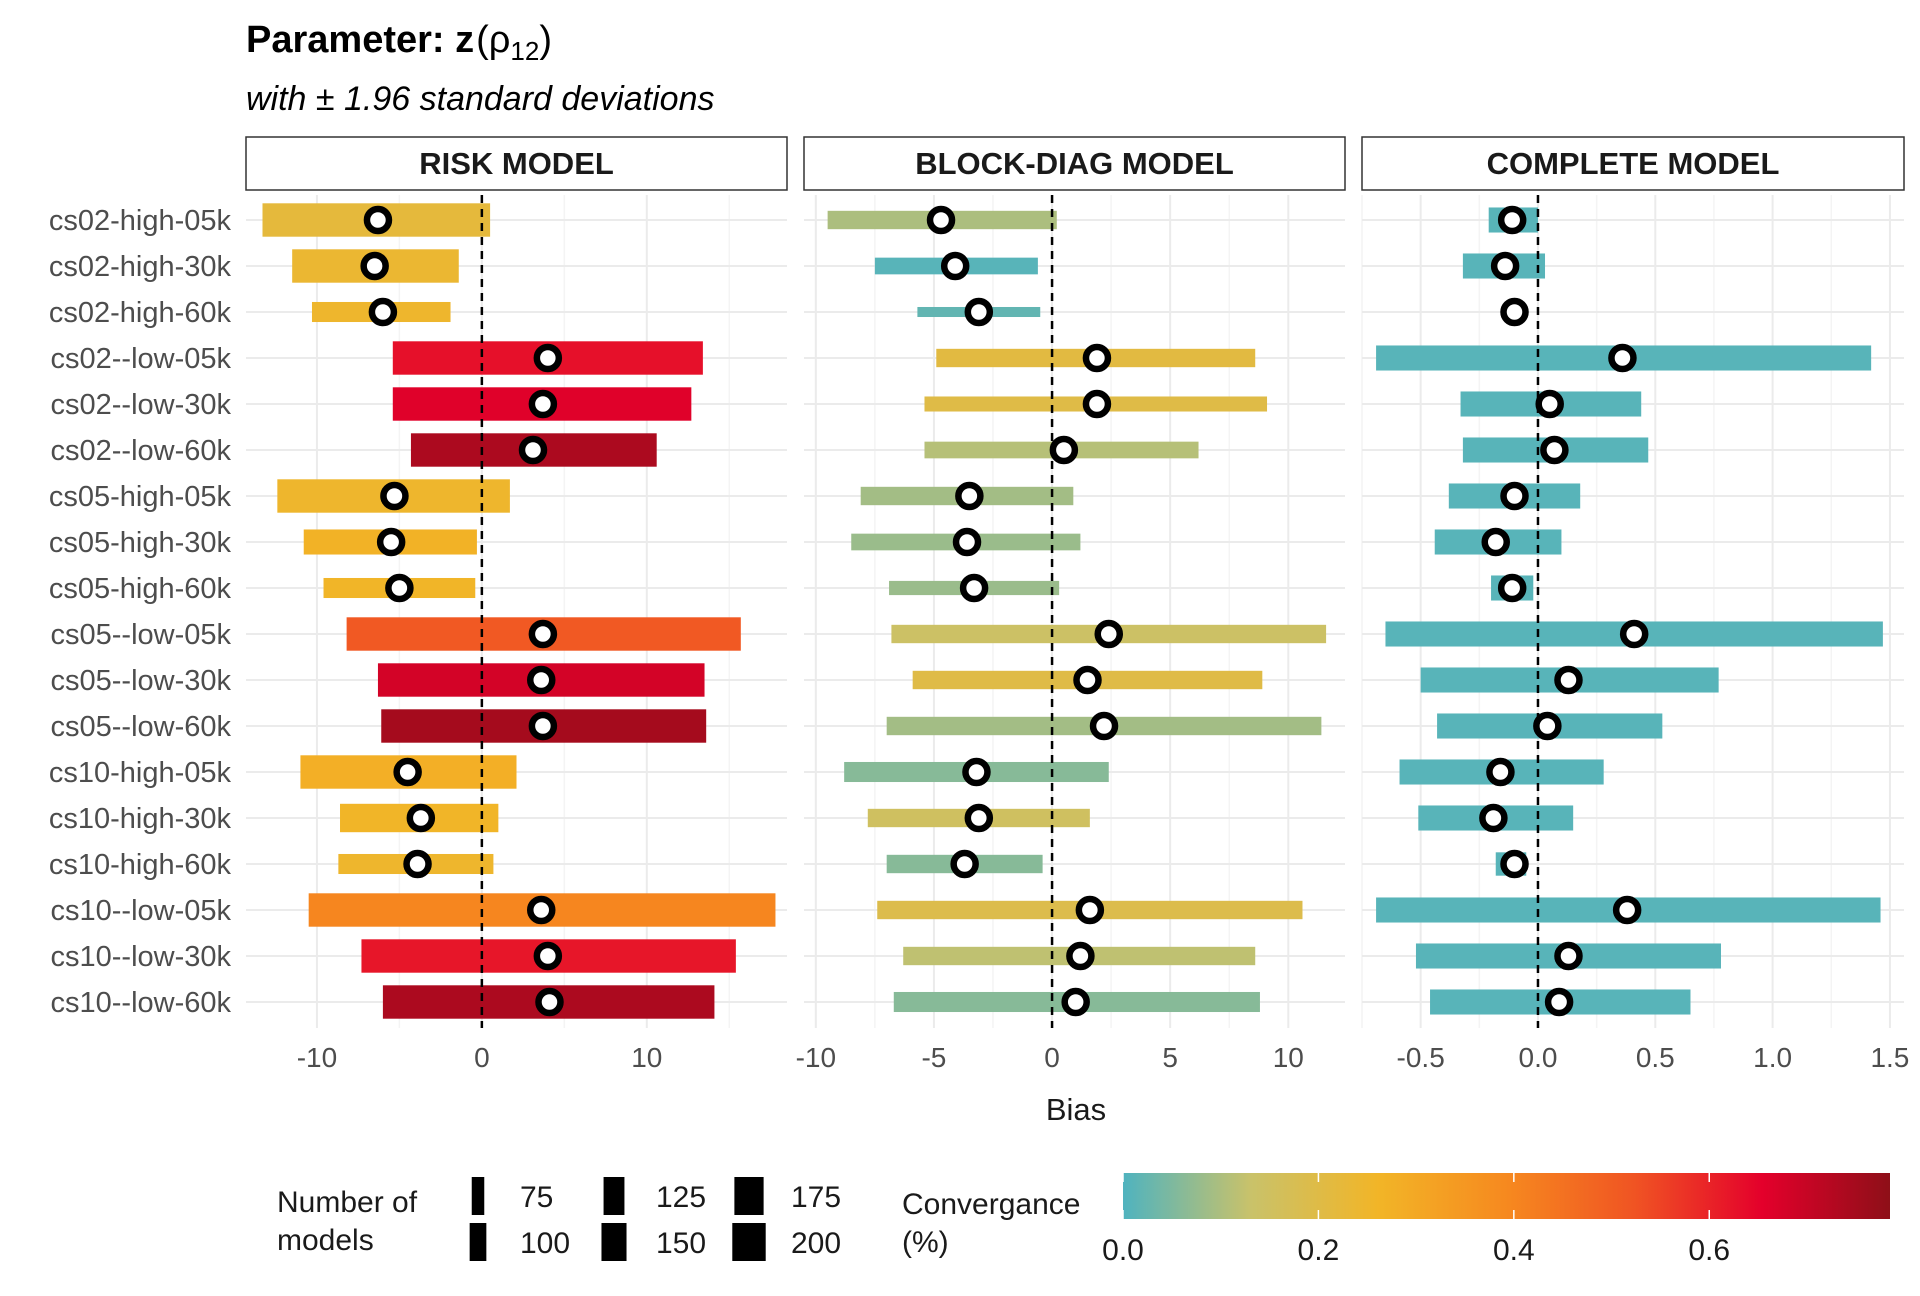 Image resolution: width=1920 pixels, height=1296 pixels. What do you see at coordinates (1416, 1220) in the screenshot?
I see `colorbar-ticks: 0.0 0.2 0.4 0.6` at bounding box center [1416, 1220].